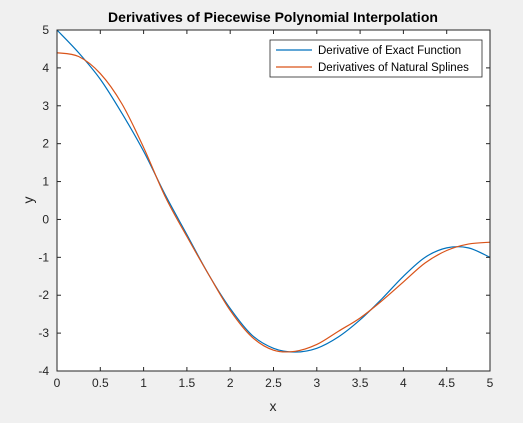 The image size is (523, 423). I want to click on y-tick-label: 4, so click(45, 68).